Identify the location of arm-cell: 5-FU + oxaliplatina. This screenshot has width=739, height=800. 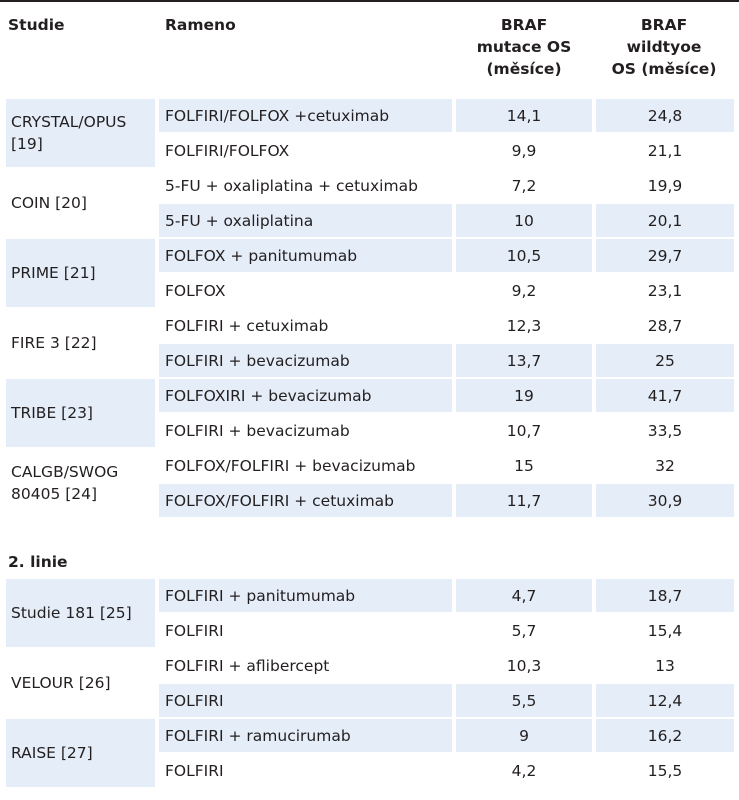
(239, 220).